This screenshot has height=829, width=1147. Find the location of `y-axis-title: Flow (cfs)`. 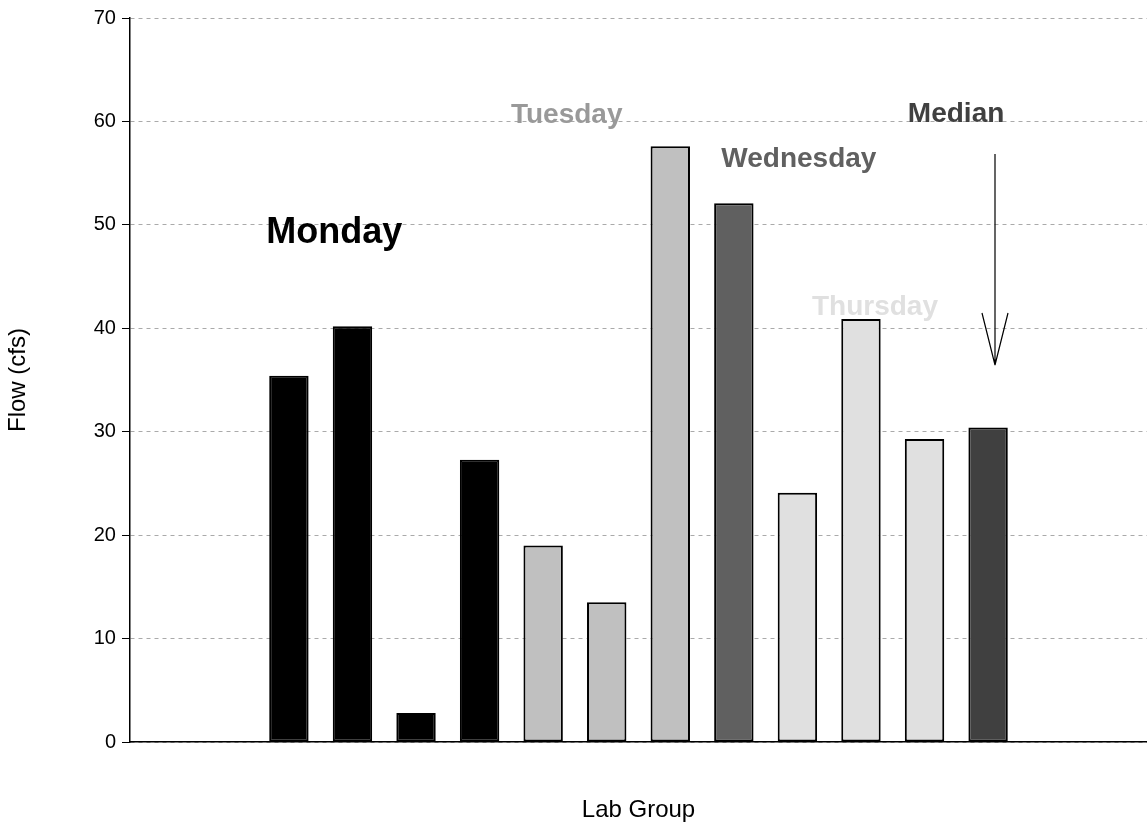

y-axis-title: Flow (cfs) is located at coordinates (17, 380).